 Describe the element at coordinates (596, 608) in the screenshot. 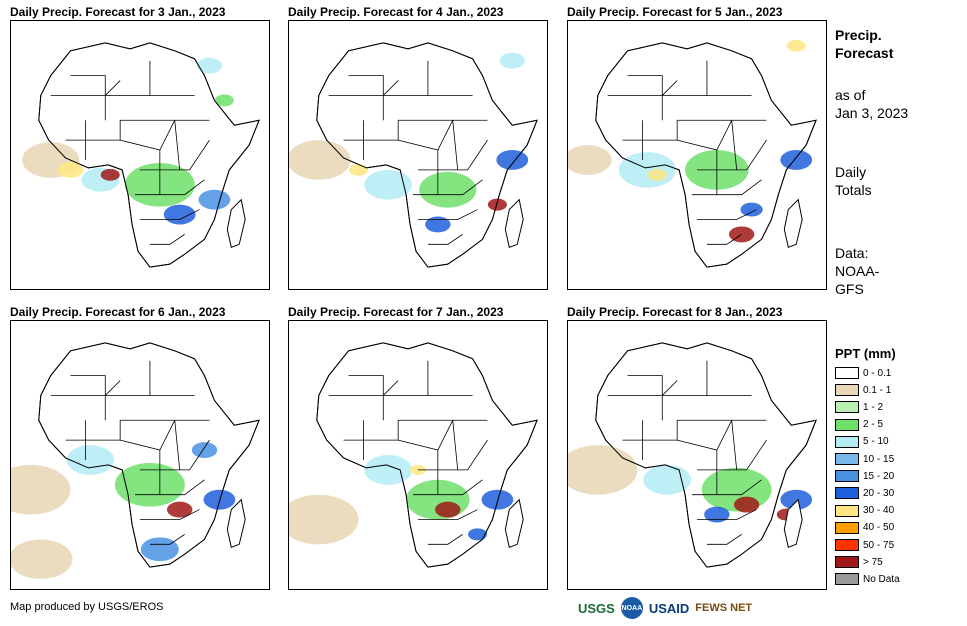

I see `usgs-logo: USGS` at that location.